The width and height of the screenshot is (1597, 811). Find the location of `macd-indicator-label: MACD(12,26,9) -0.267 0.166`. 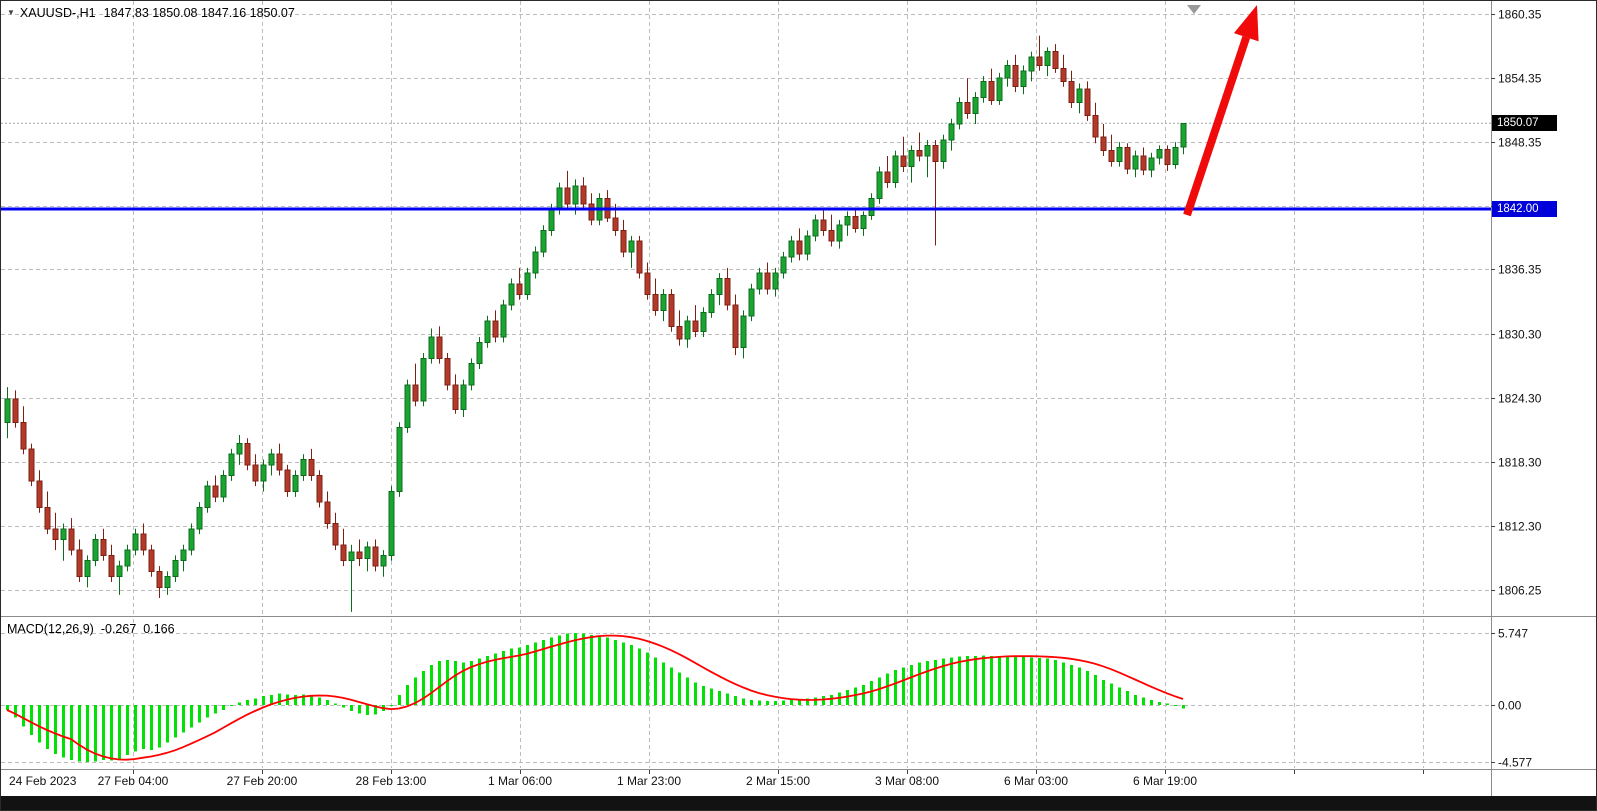

macd-indicator-label: MACD(12,26,9) -0.267 0.166 is located at coordinates (94, 629).